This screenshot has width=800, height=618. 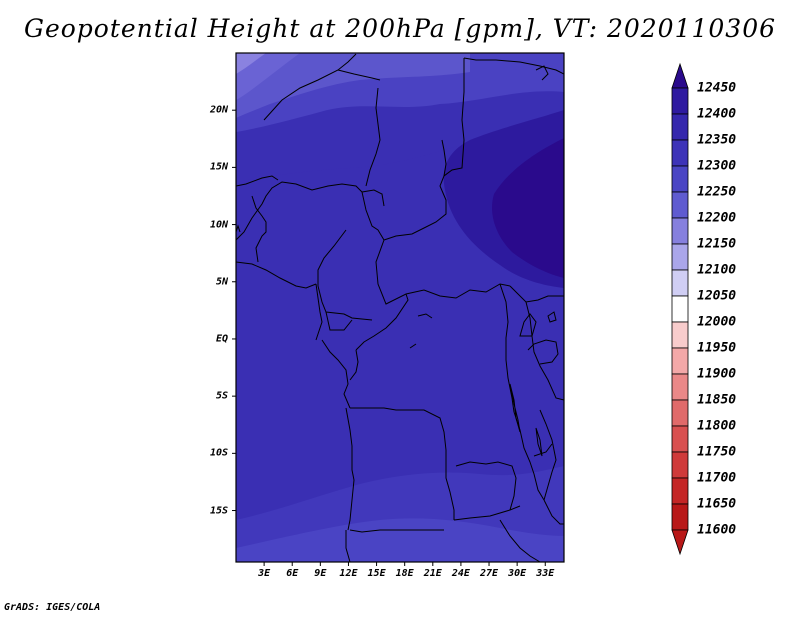 What do you see at coordinates (221, 282) in the screenshot?
I see `lat-tick-label: 5N` at bounding box center [221, 282].